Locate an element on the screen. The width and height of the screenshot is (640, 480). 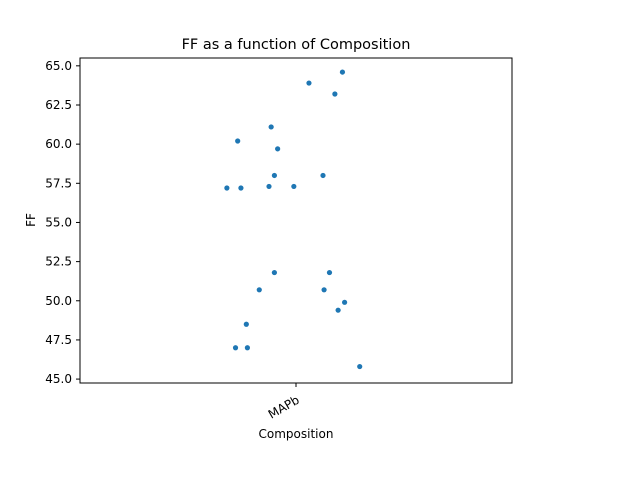
y-tick-label: 50.0 is located at coordinates (58, 301).